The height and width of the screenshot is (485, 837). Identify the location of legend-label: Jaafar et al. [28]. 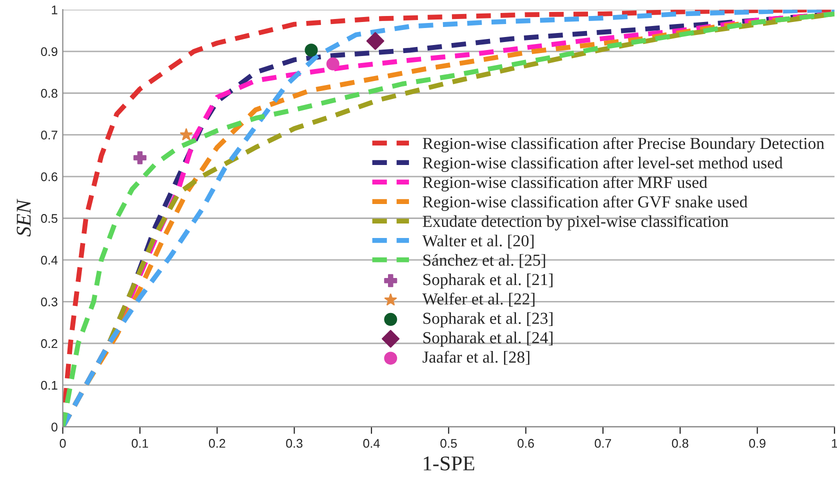
(476, 357).